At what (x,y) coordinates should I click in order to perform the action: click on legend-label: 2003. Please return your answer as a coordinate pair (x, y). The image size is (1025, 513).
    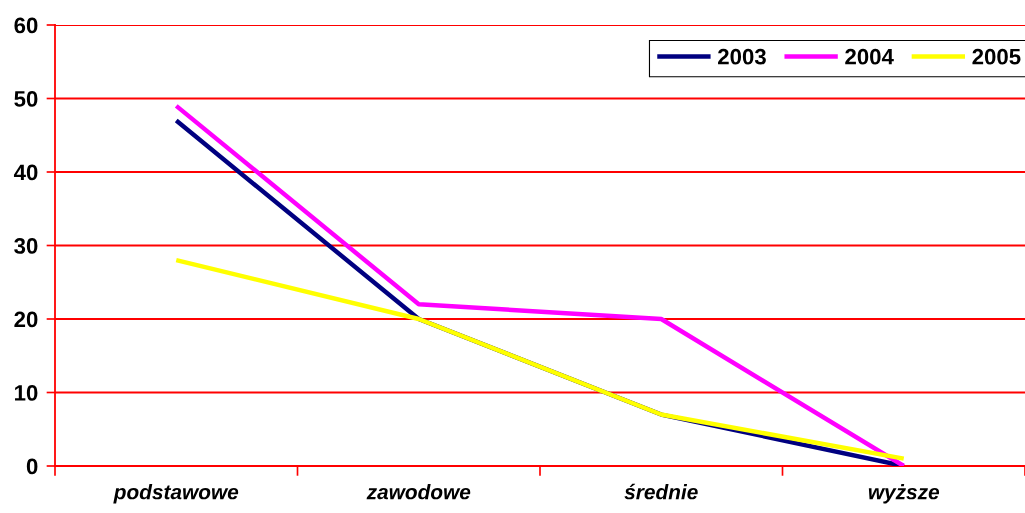
    Looking at the image, I should click on (742, 56).